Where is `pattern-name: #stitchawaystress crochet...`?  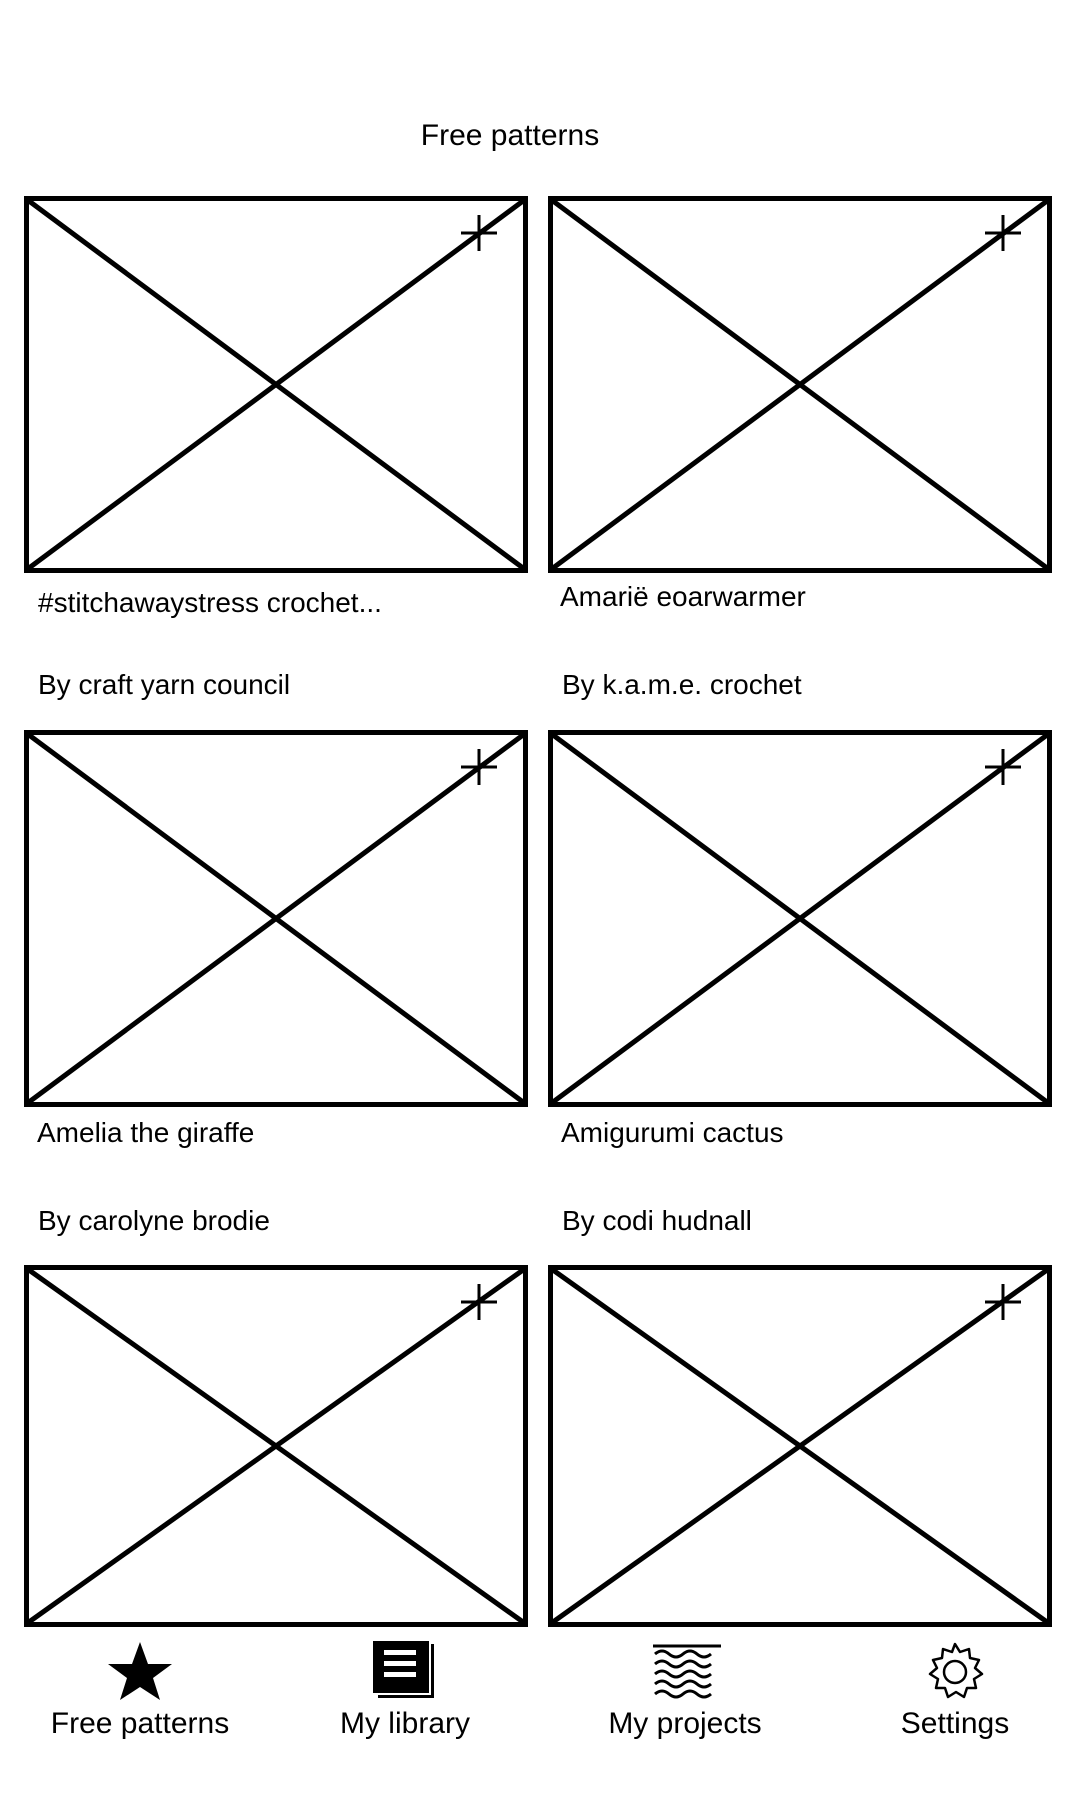
pattern-name: #stitchawaystress crochet... is located at coordinates (210, 602).